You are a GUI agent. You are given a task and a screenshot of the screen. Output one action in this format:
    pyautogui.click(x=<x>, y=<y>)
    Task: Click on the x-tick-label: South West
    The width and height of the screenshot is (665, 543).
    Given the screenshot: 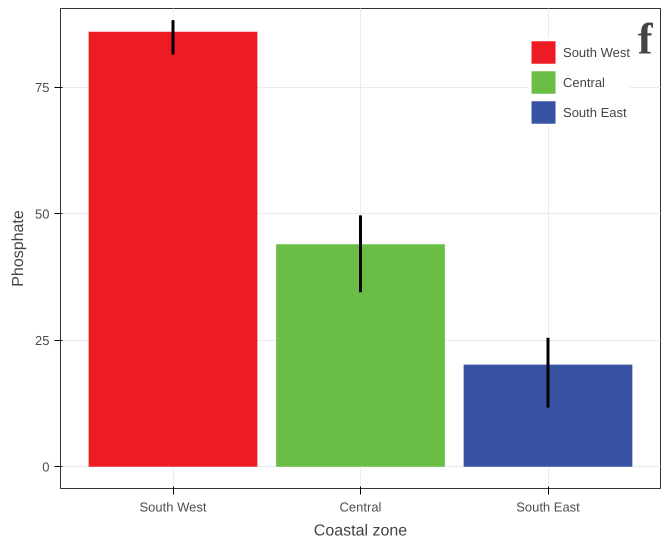 What is the action you would take?
    pyautogui.click(x=173, y=507)
    